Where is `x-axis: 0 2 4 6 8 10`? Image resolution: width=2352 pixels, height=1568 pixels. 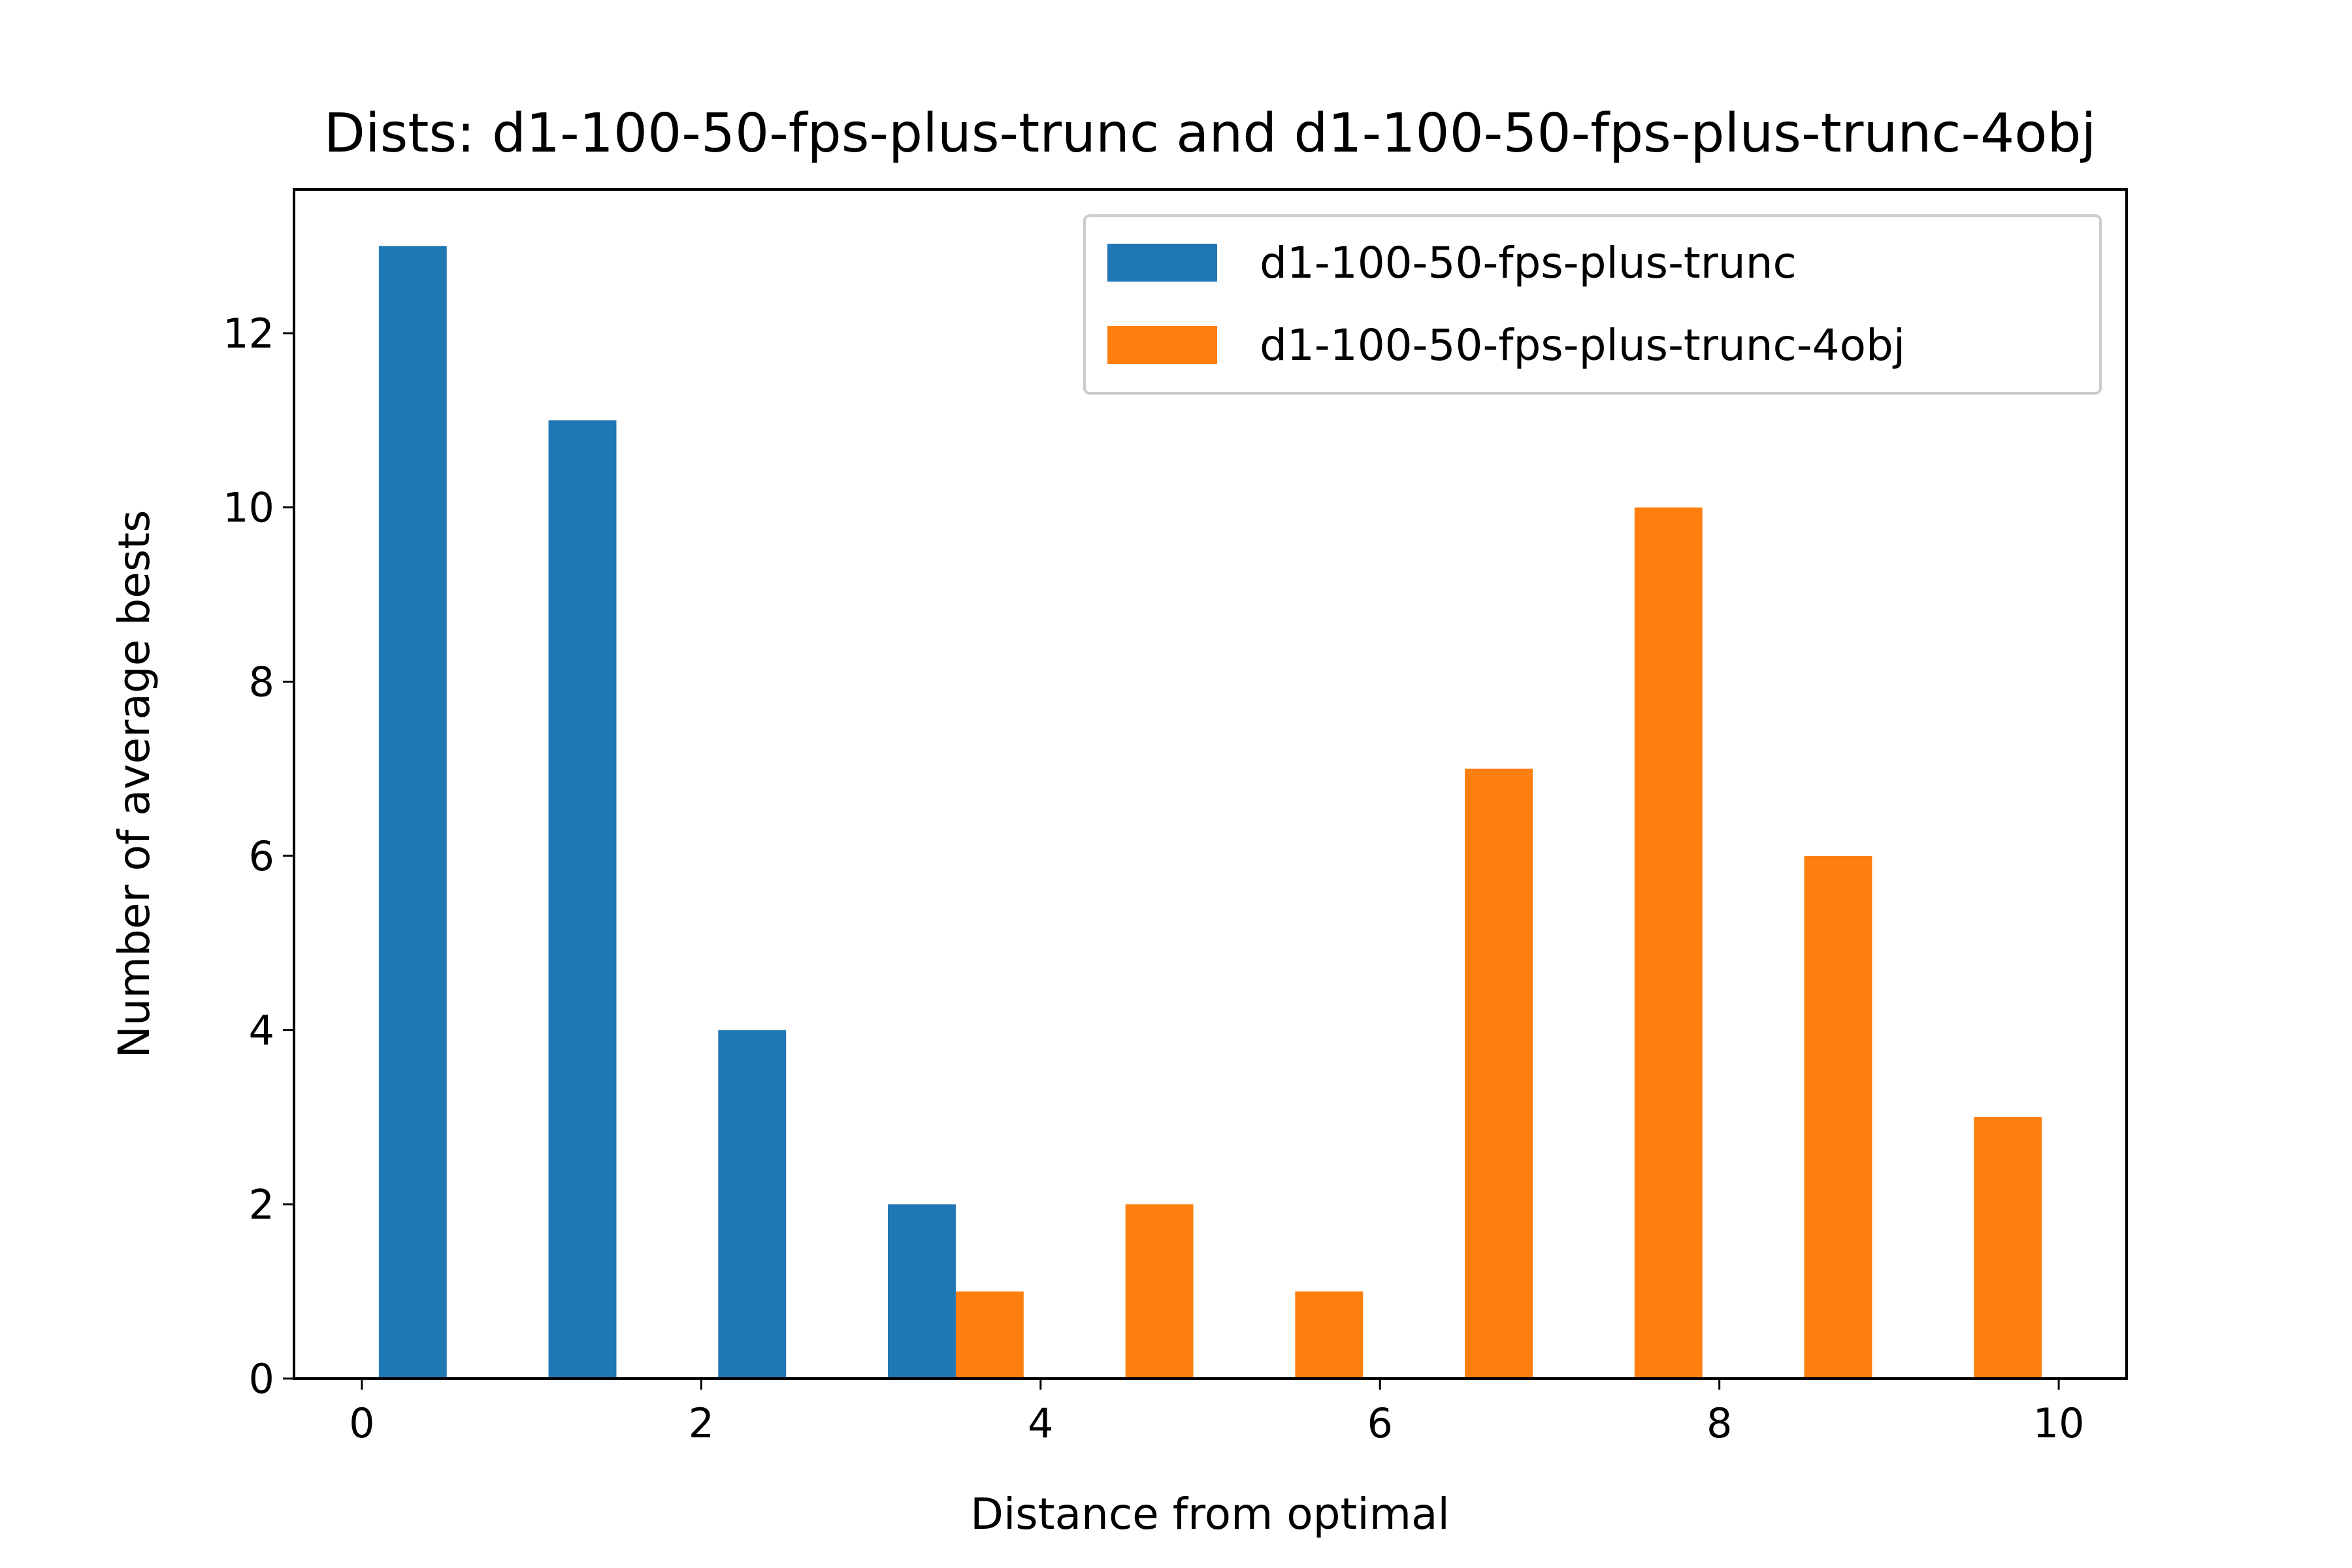
x-axis: 0 2 4 6 8 10 is located at coordinates (1217, 1413).